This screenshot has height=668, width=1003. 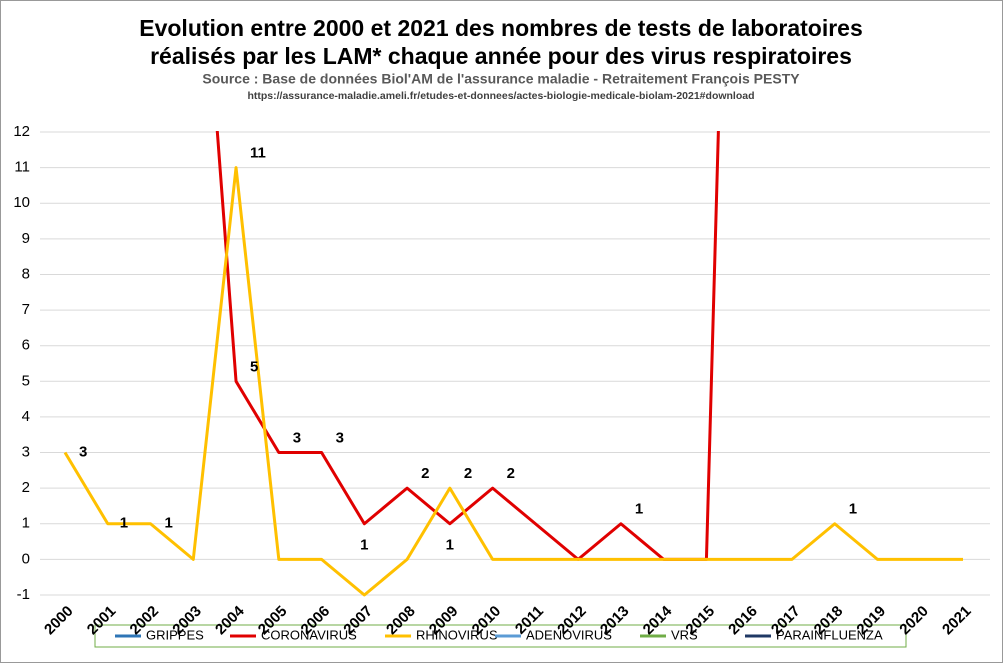 I want to click on y-tick-label: 3, so click(x=26, y=452).